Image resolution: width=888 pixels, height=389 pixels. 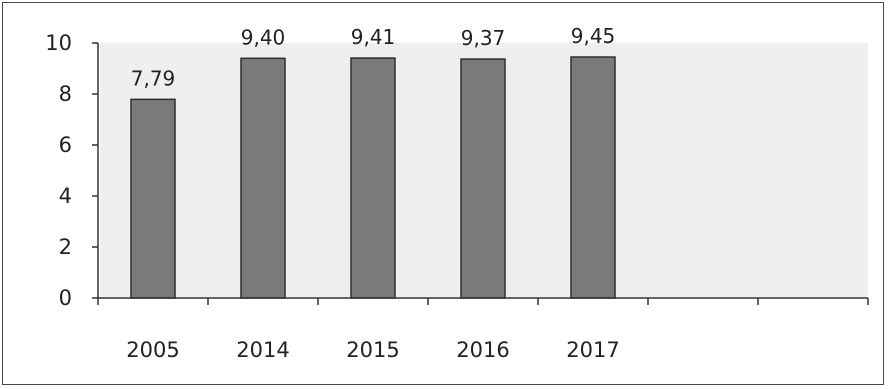 I want to click on x-tick-label: 2016, so click(x=482, y=350).